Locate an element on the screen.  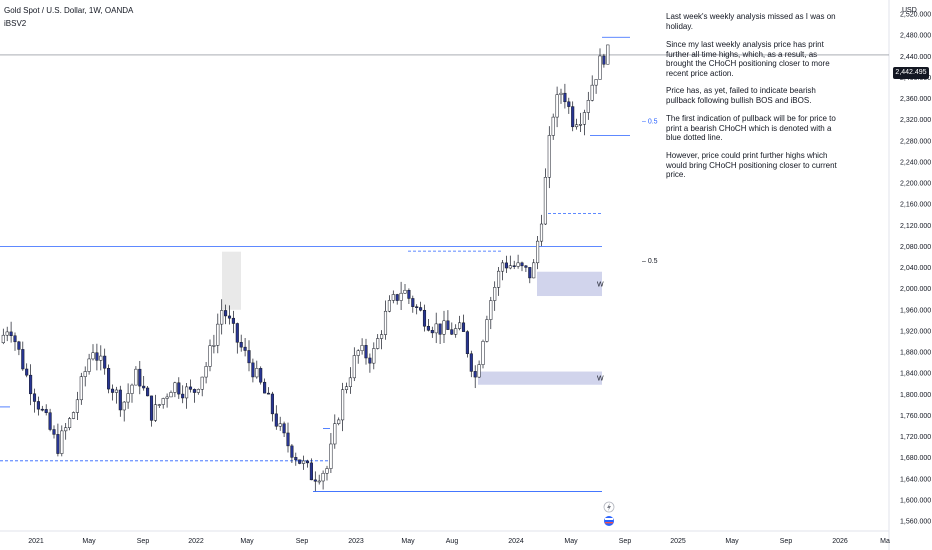
weekly-zone-upper is located at coordinates (569, 284).